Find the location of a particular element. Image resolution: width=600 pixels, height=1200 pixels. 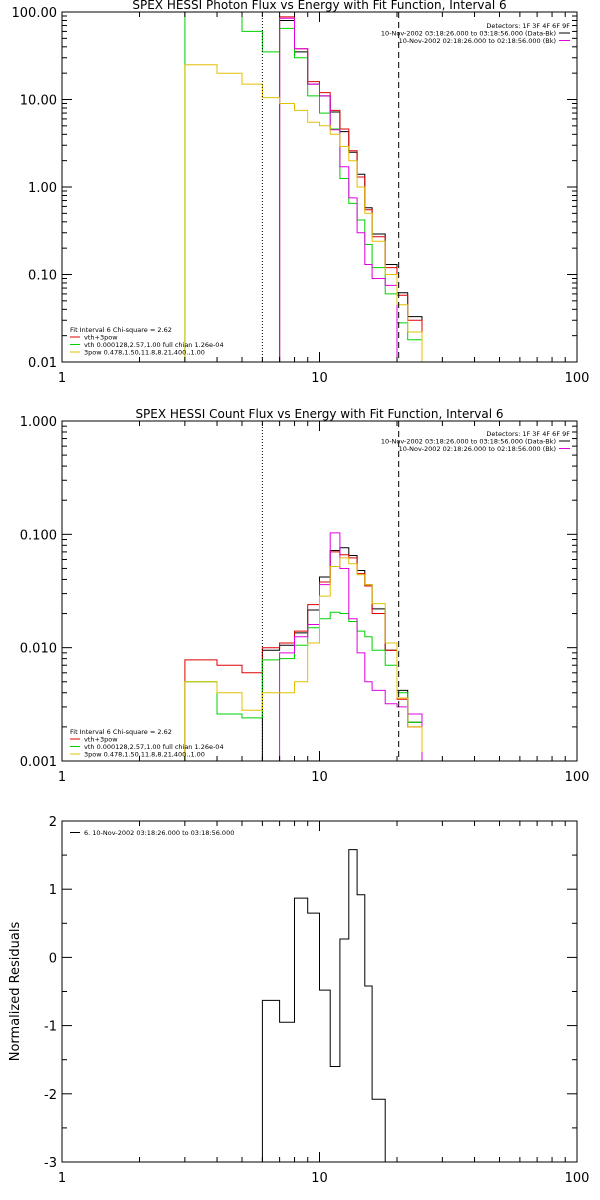

y-tick-label: 0.001 is located at coordinates (38, 762).